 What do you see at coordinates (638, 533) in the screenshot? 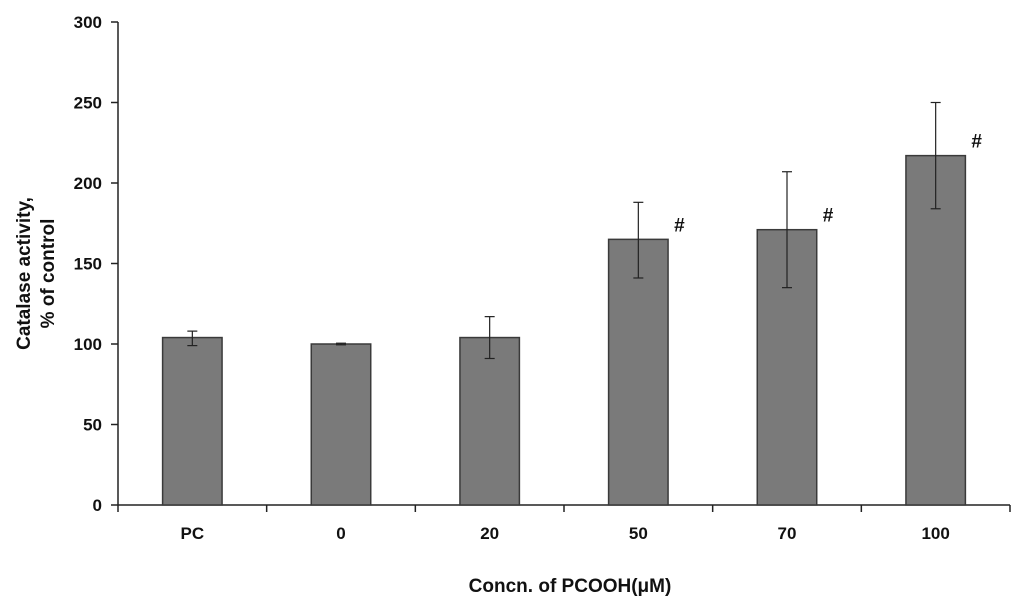
I see `x-tick-label: 50` at bounding box center [638, 533].